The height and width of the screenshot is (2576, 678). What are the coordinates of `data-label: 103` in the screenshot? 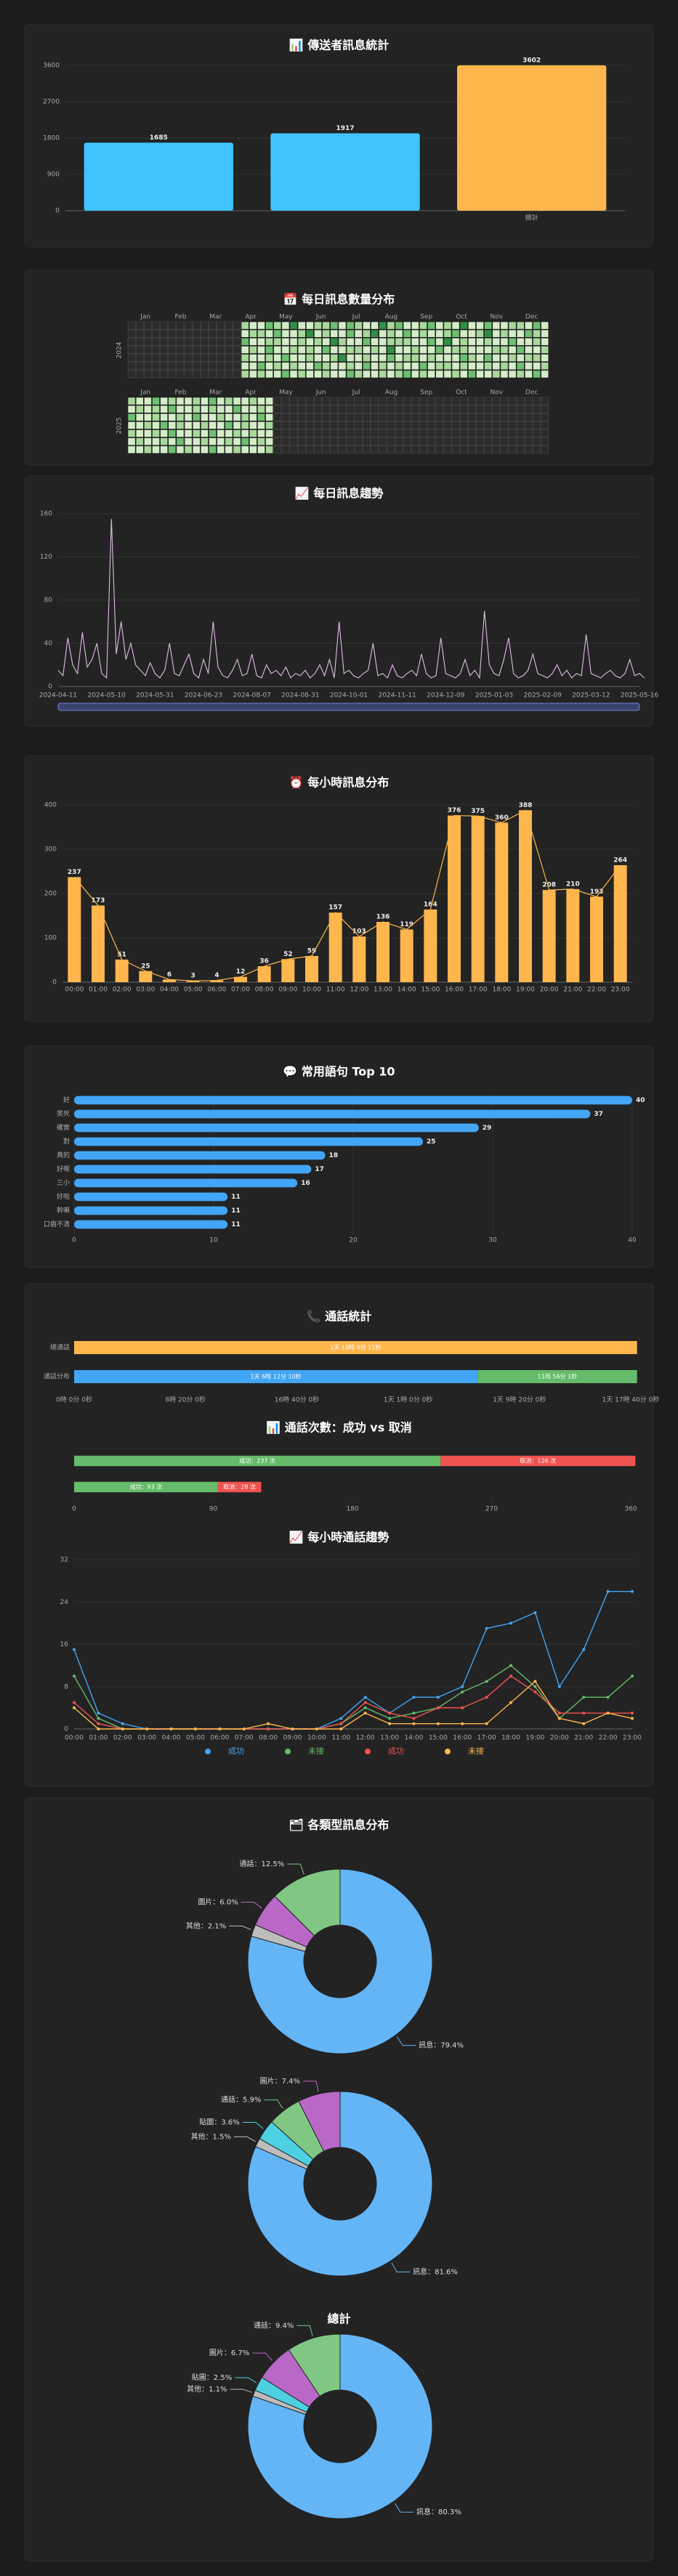 It's located at (359, 932).